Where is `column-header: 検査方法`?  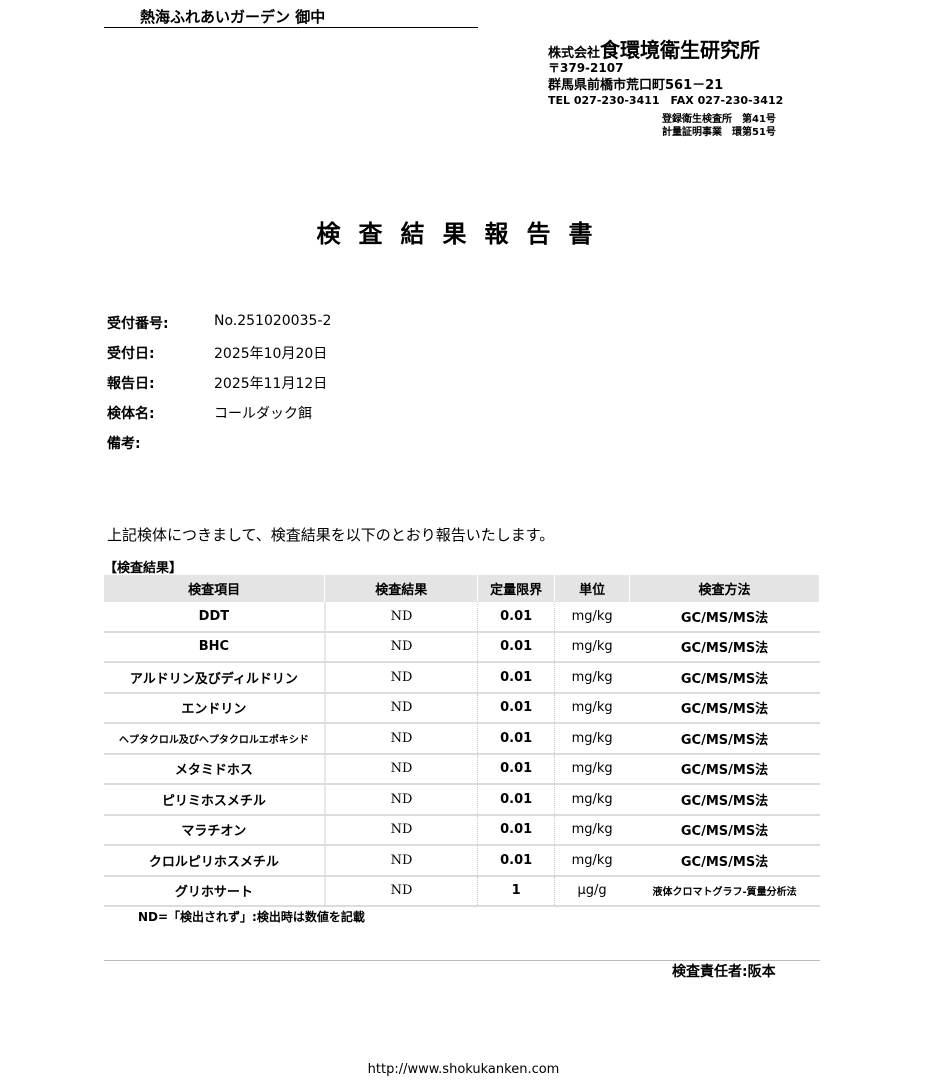 column-header: 検査方法 is located at coordinates (724, 588).